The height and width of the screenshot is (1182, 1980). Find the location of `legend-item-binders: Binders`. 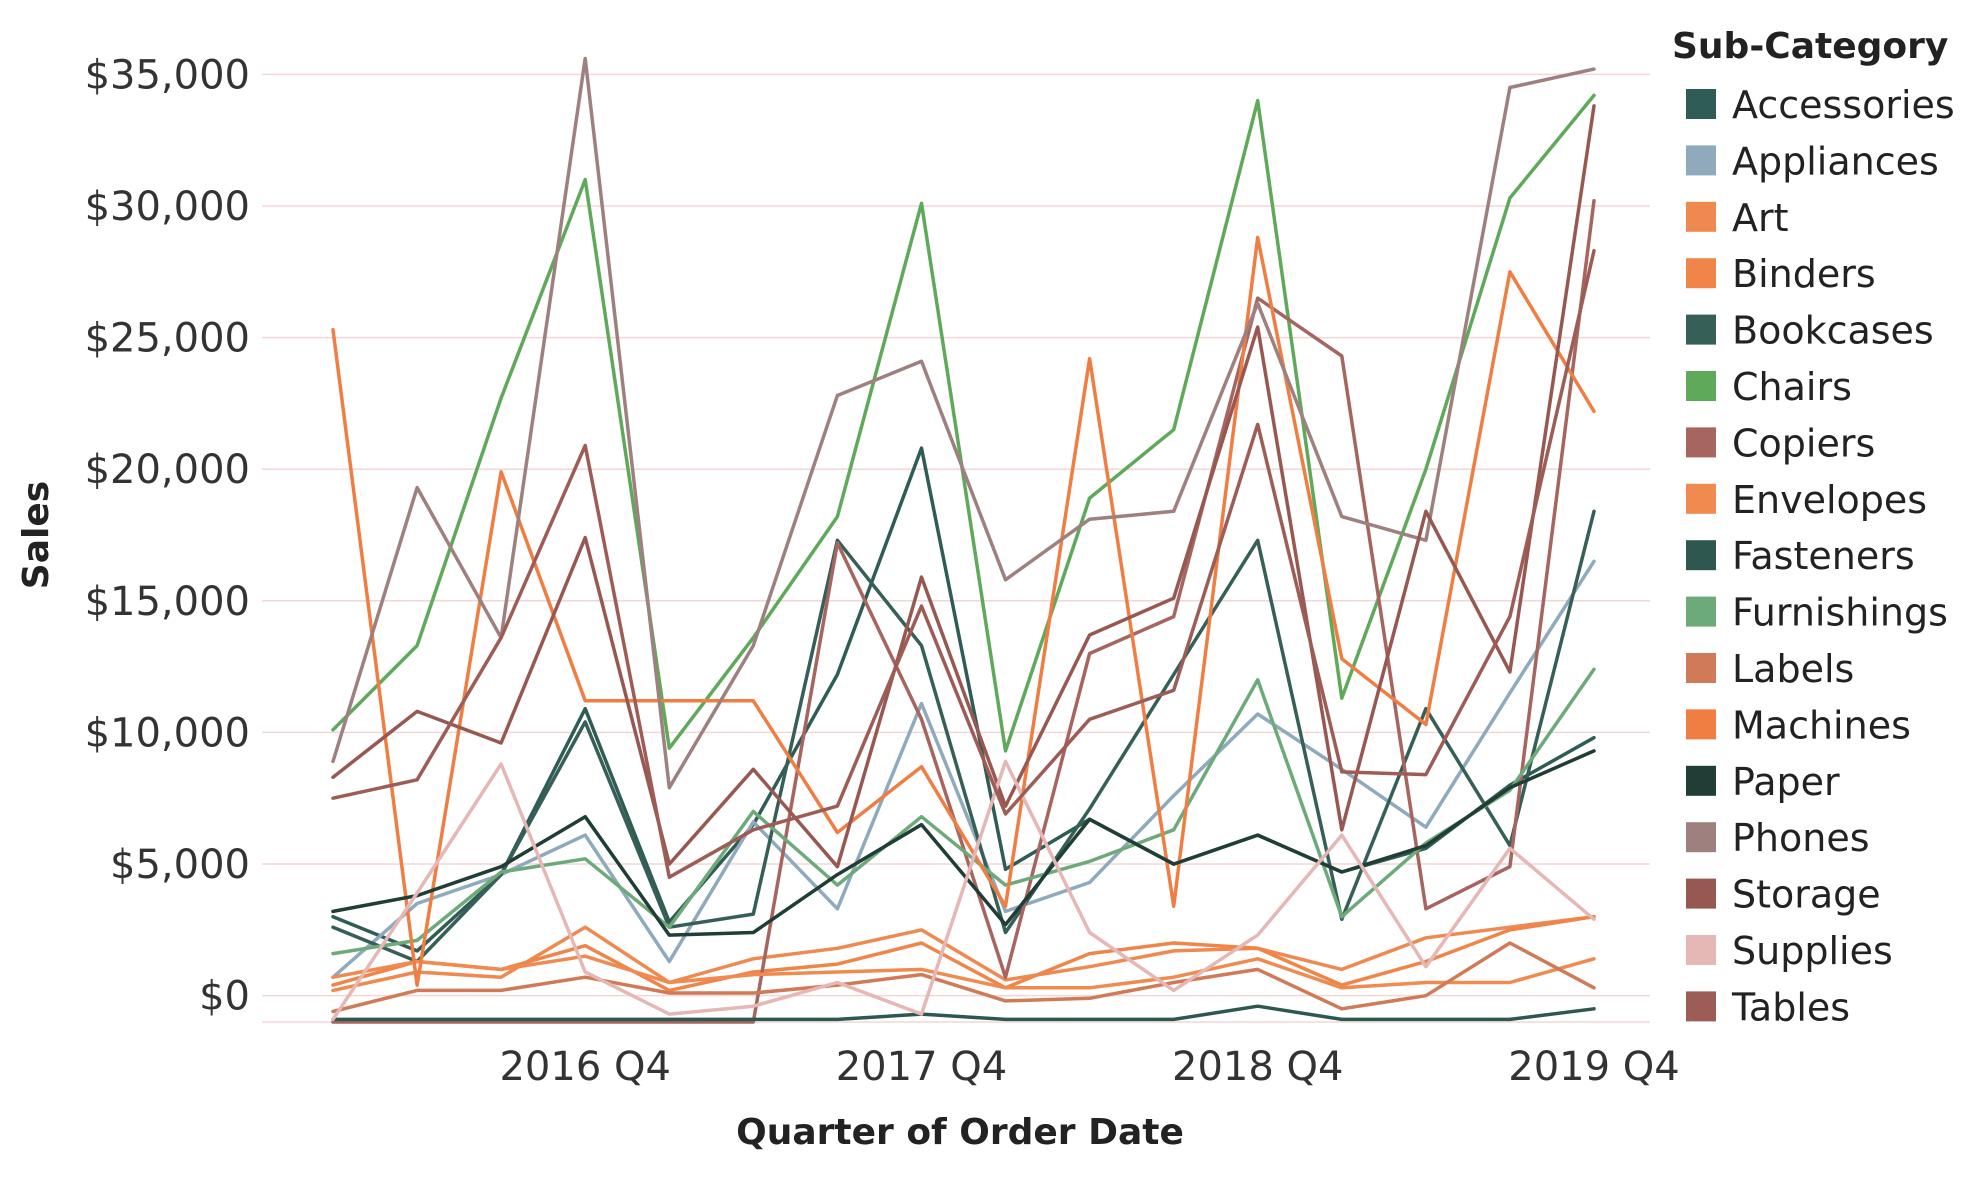

legend-item-binders: Binders is located at coordinates (1781, 274).